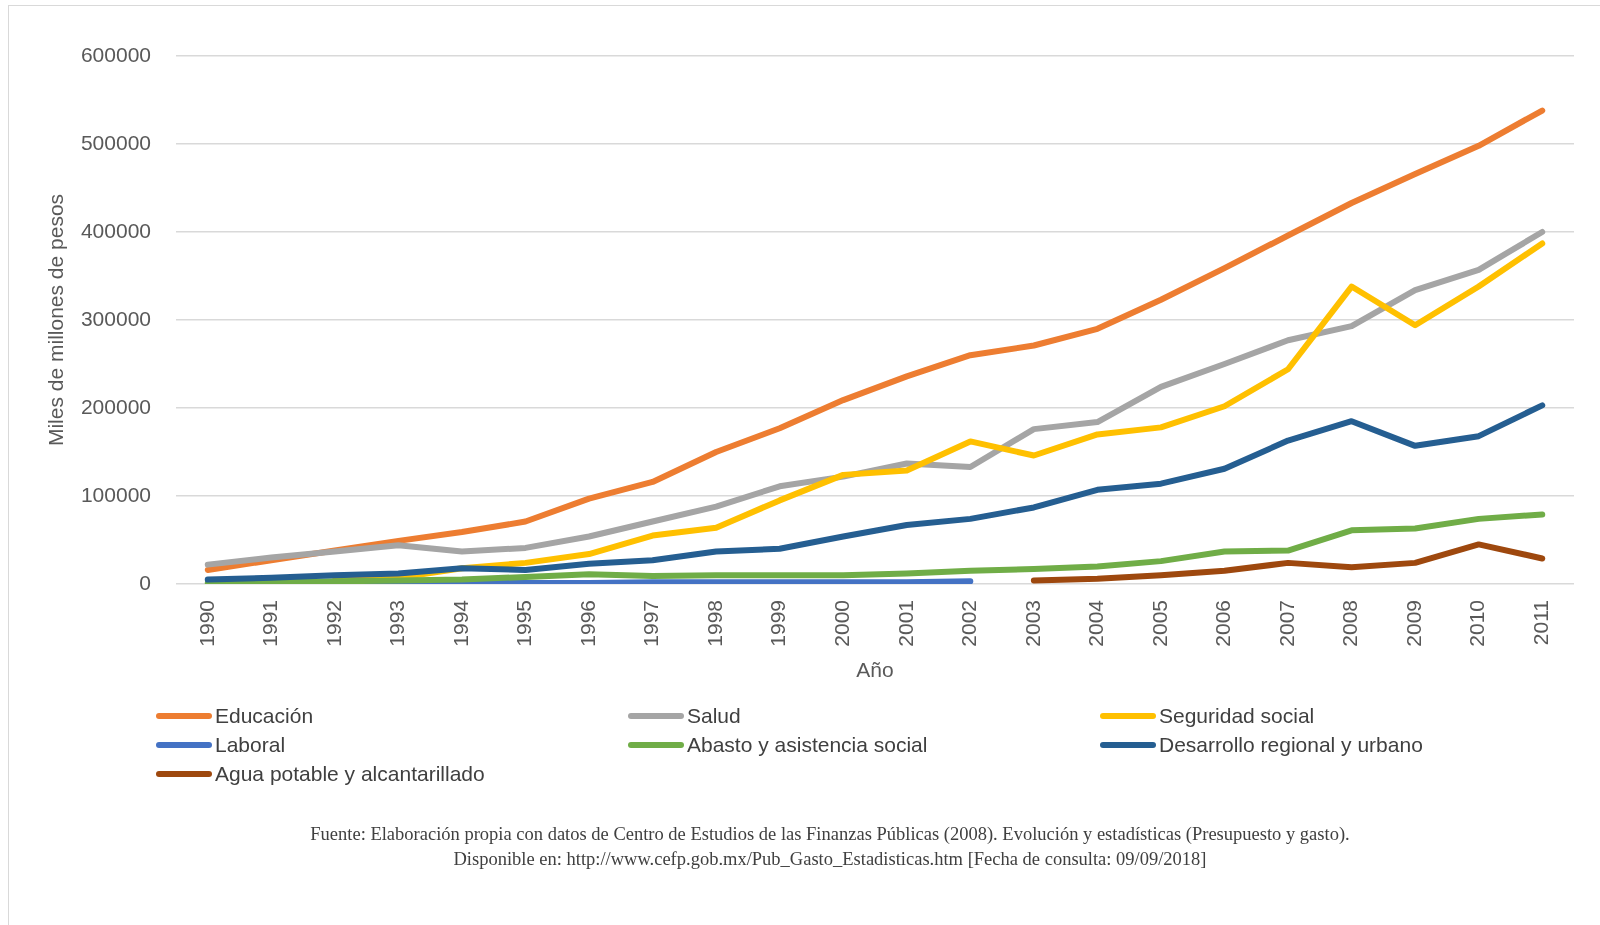  Describe the element at coordinates (56, 320) in the screenshot. I see `y-axis-title: Miles de millones de pesos` at that location.